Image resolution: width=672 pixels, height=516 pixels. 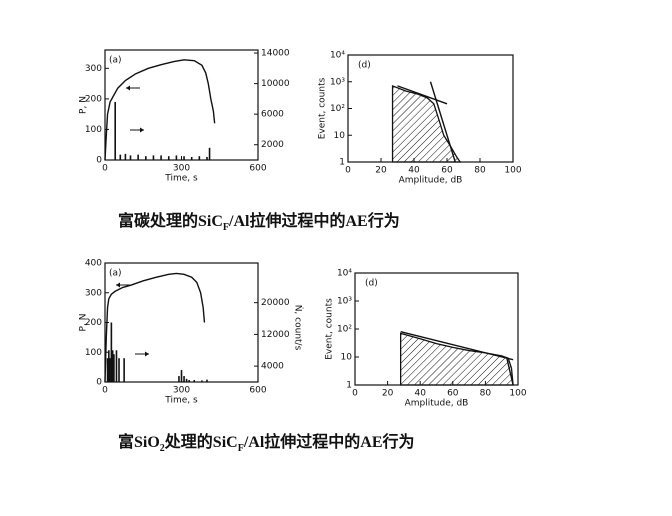 I want to click on y2-tick-label: 14000, so click(x=275, y=54).